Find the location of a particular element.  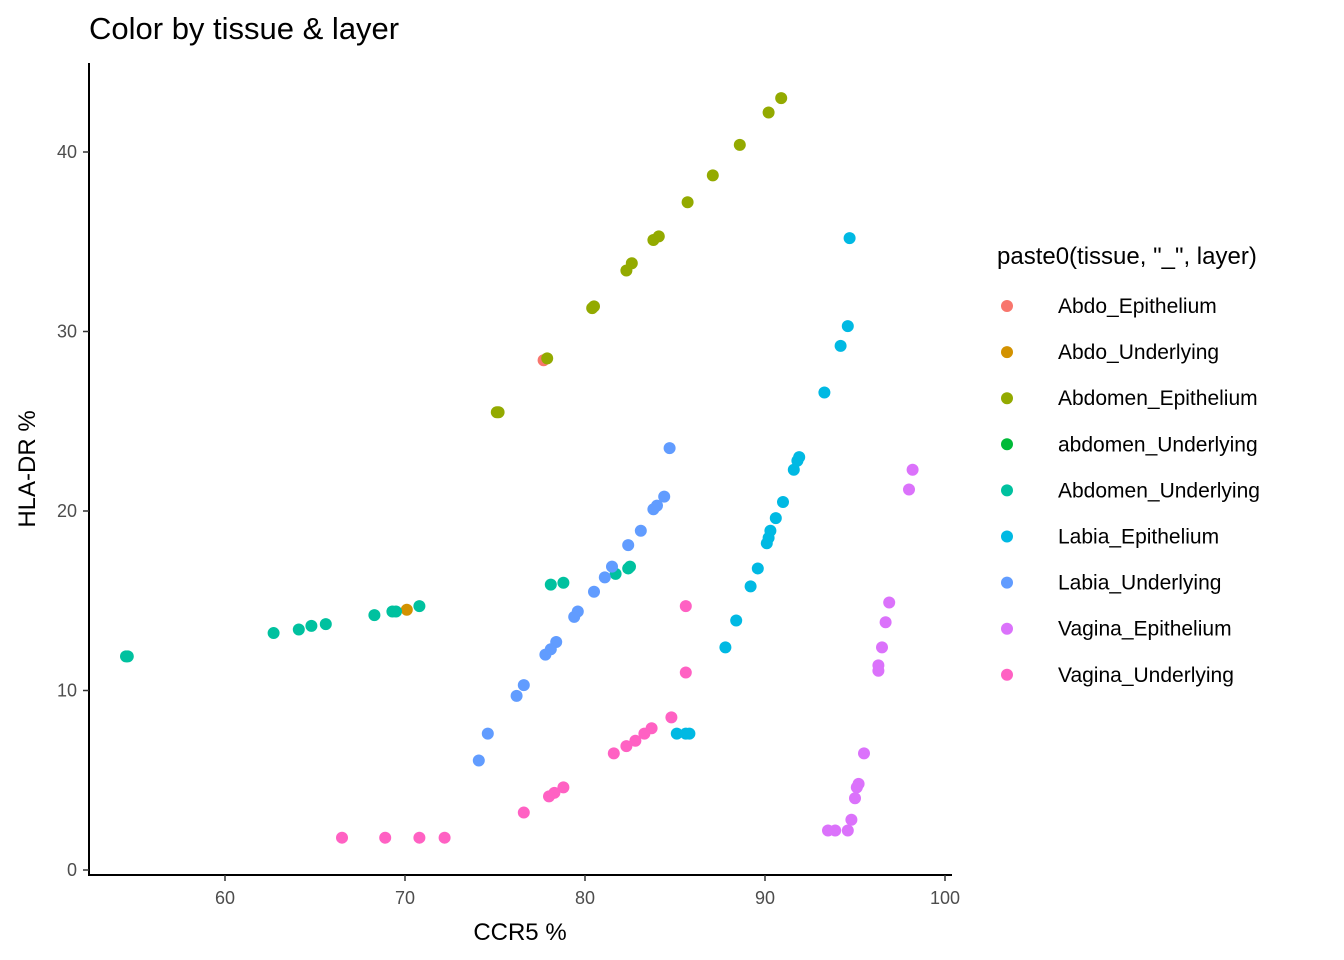

y-tick-label: 30 is located at coordinates (67, 332).